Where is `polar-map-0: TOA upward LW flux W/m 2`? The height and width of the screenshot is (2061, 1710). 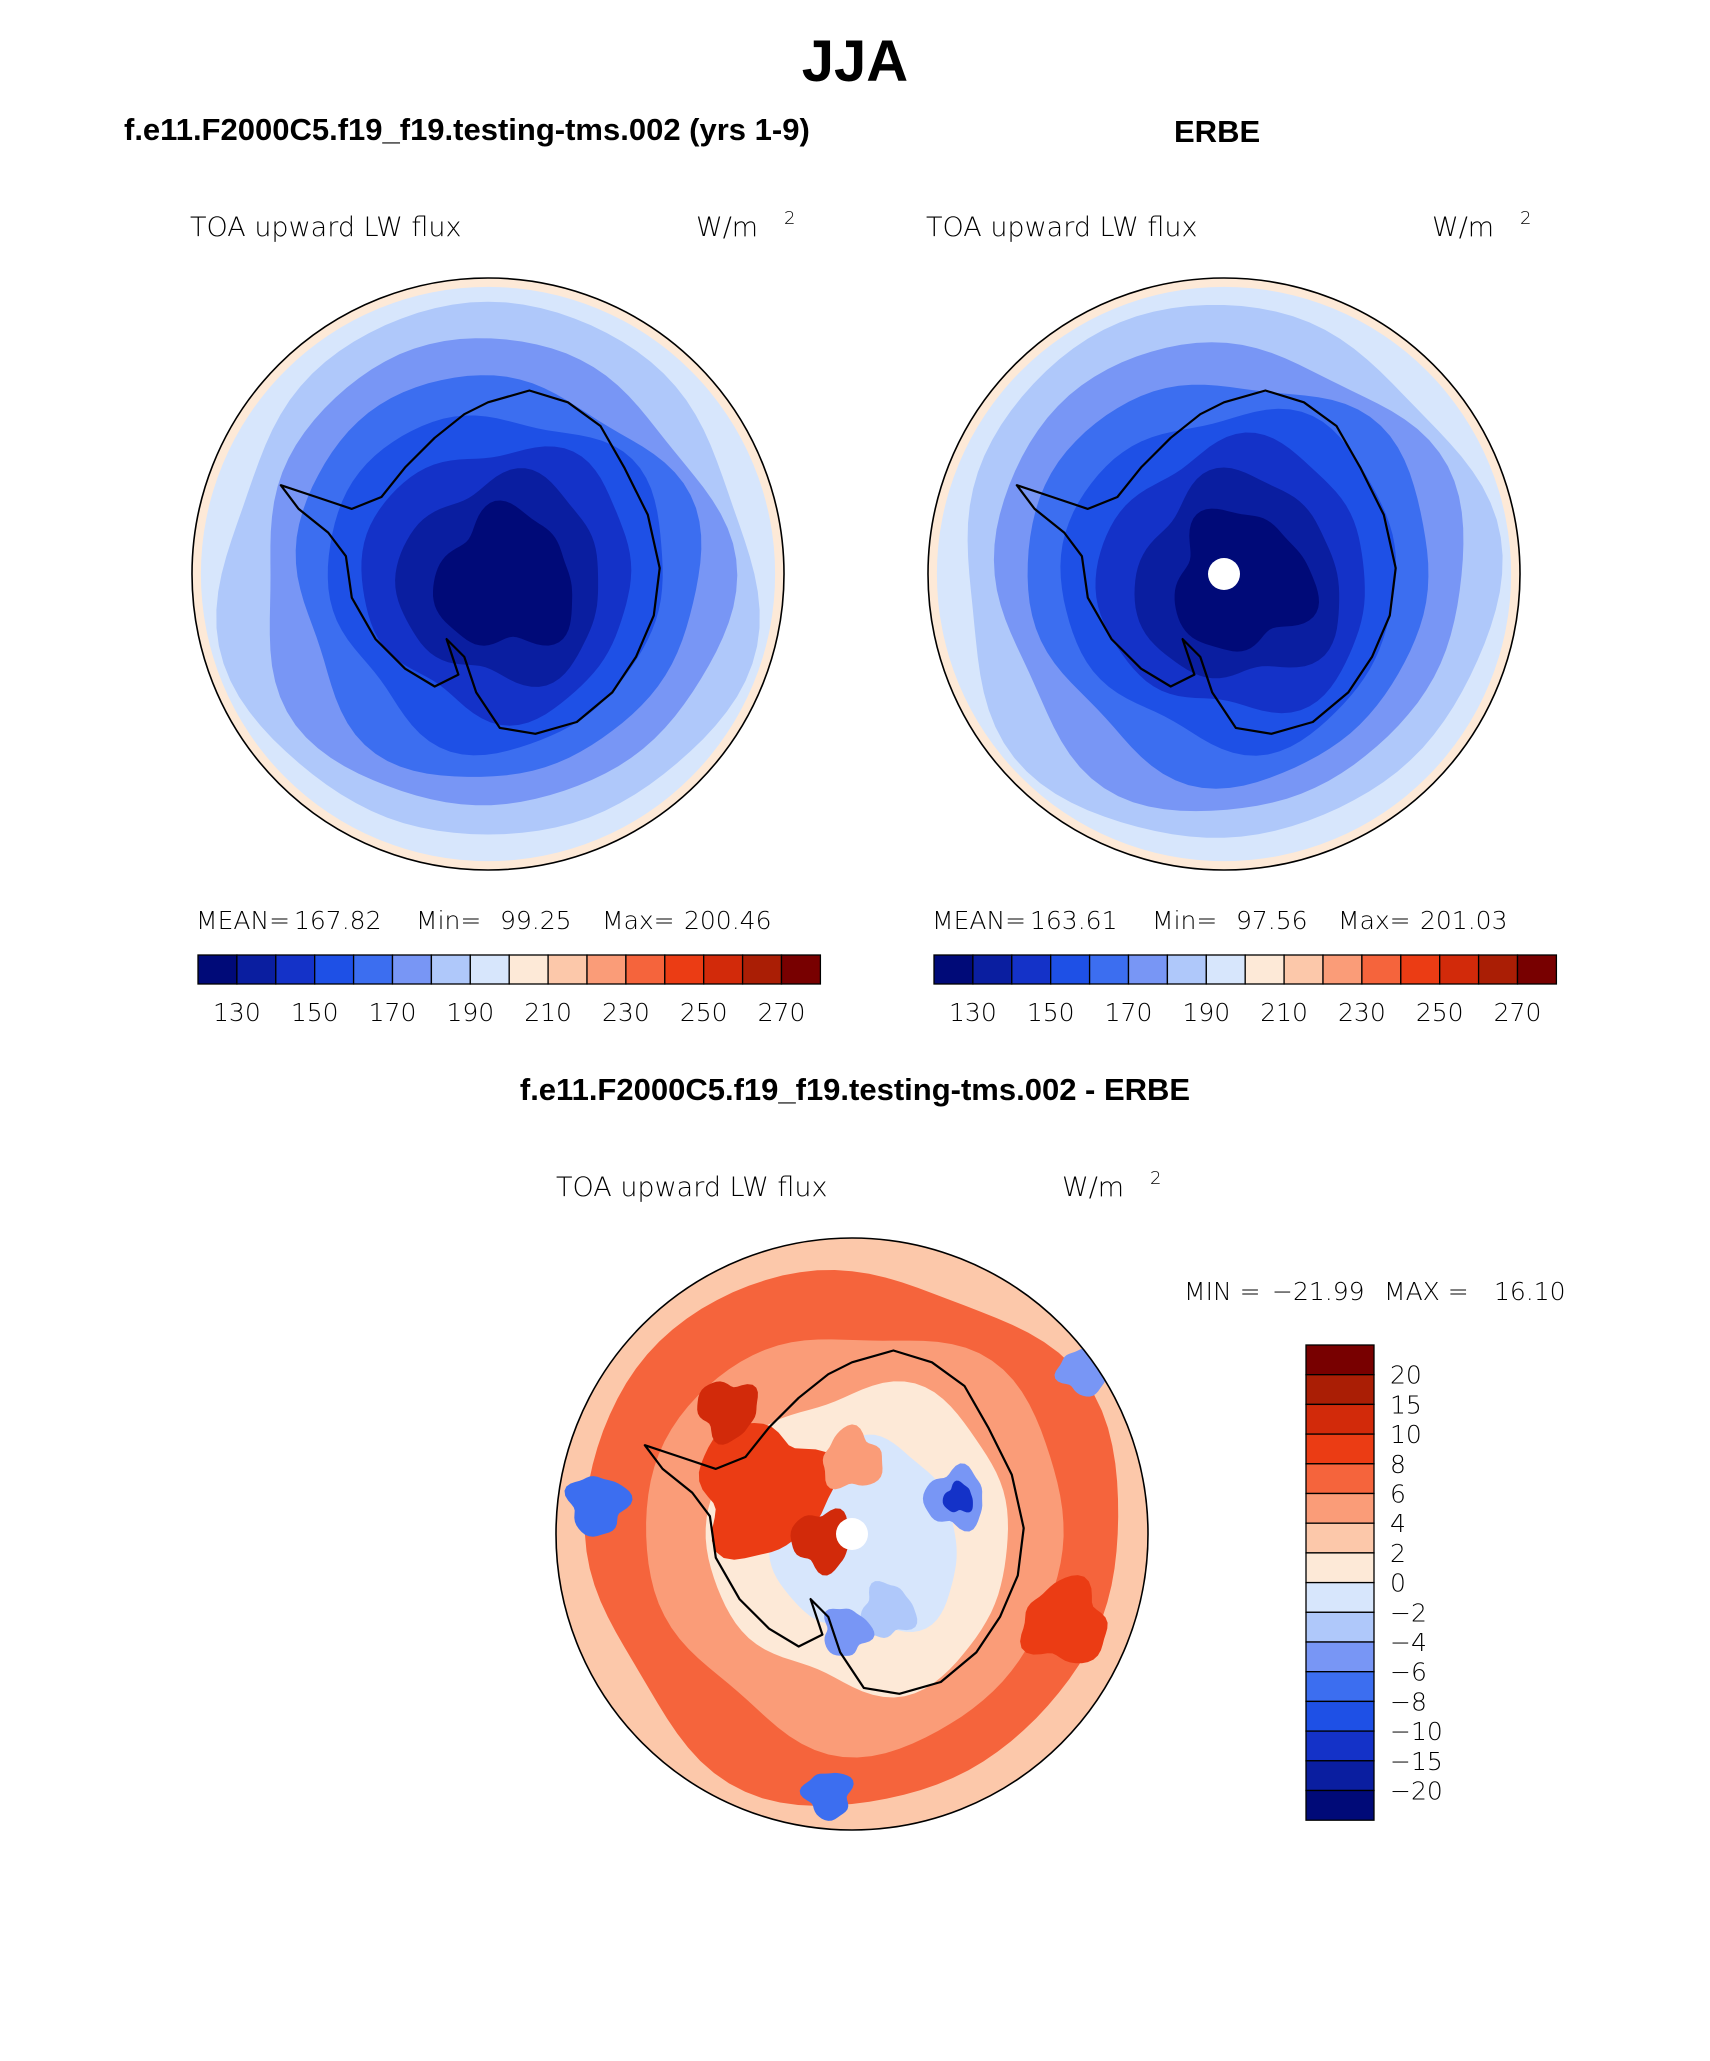
polar-map-0: TOA upward LW flux W/m 2 is located at coordinates (492, 539).